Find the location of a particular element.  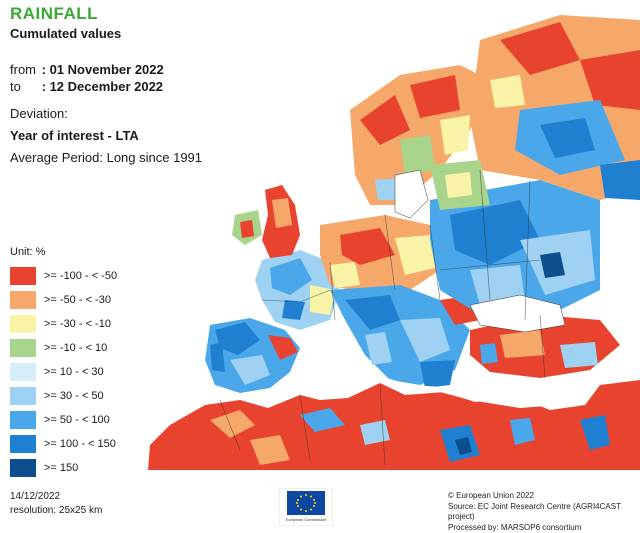

european-commission-logo: European Commission is located at coordinates (306, 507).